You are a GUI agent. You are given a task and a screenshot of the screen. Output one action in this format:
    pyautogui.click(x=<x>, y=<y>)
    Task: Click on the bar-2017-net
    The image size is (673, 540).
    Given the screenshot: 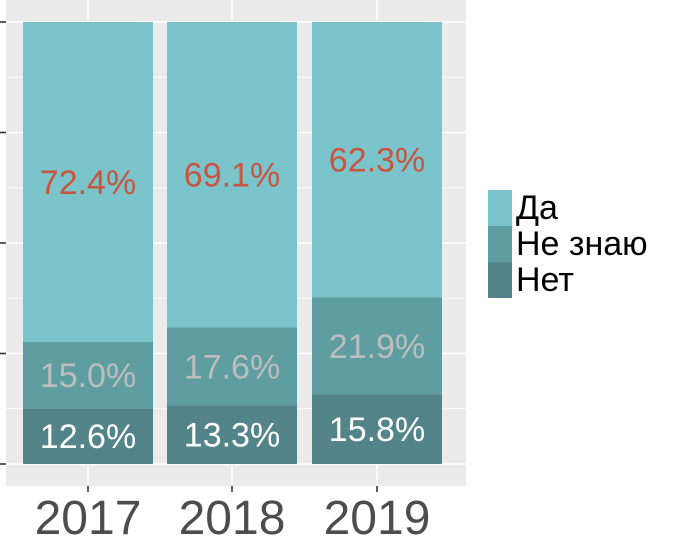 What is the action you would take?
    pyautogui.click(x=88, y=436)
    